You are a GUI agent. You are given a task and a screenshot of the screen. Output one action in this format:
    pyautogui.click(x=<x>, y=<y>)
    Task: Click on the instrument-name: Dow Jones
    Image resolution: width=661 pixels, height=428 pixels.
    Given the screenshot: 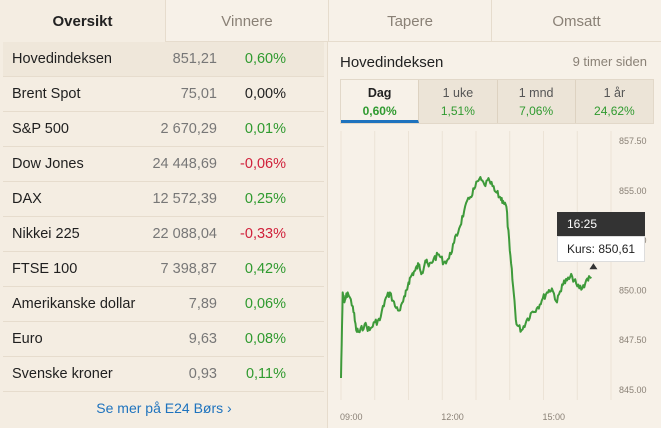 What is the action you would take?
    pyautogui.click(x=48, y=164)
    